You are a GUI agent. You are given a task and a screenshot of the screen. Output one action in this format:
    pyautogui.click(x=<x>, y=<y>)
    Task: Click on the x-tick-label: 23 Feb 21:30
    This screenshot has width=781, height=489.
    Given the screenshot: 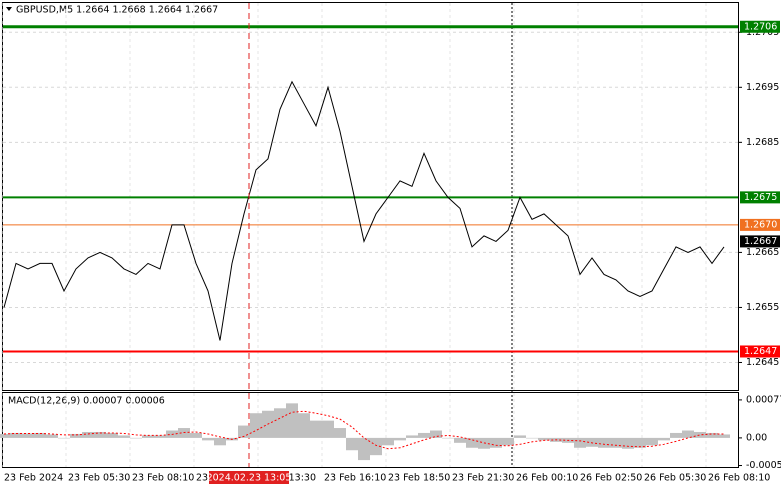 What is the action you would take?
    pyautogui.click(x=483, y=478)
    